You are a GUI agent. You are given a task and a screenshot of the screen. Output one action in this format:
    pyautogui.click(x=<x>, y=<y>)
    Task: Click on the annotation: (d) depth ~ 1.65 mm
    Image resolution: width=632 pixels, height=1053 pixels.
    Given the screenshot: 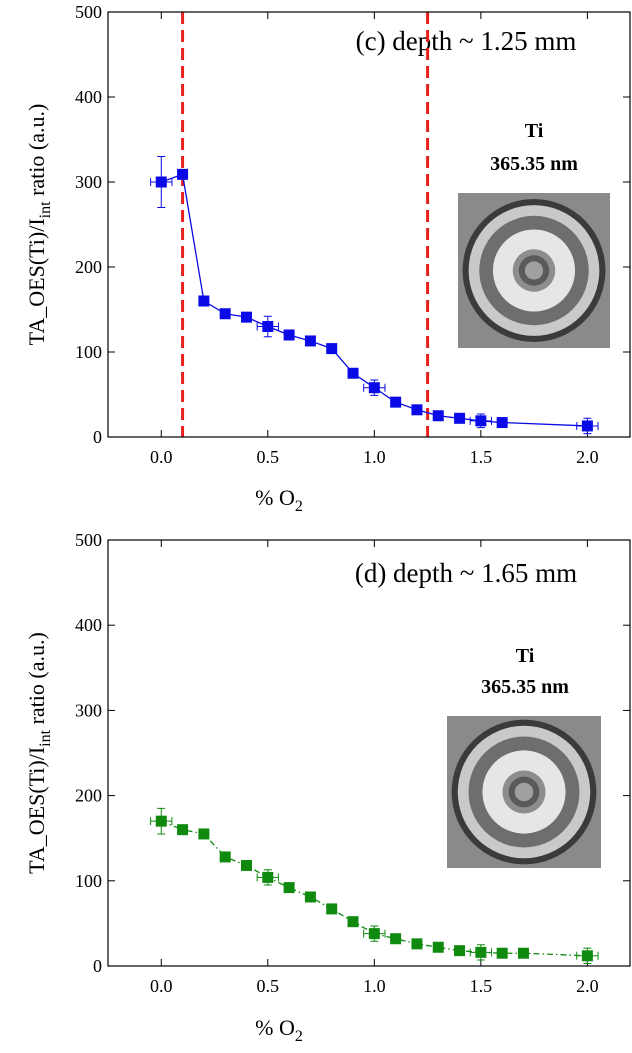 What is the action you would take?
    pyautogui.click(x=466, y=573)
    